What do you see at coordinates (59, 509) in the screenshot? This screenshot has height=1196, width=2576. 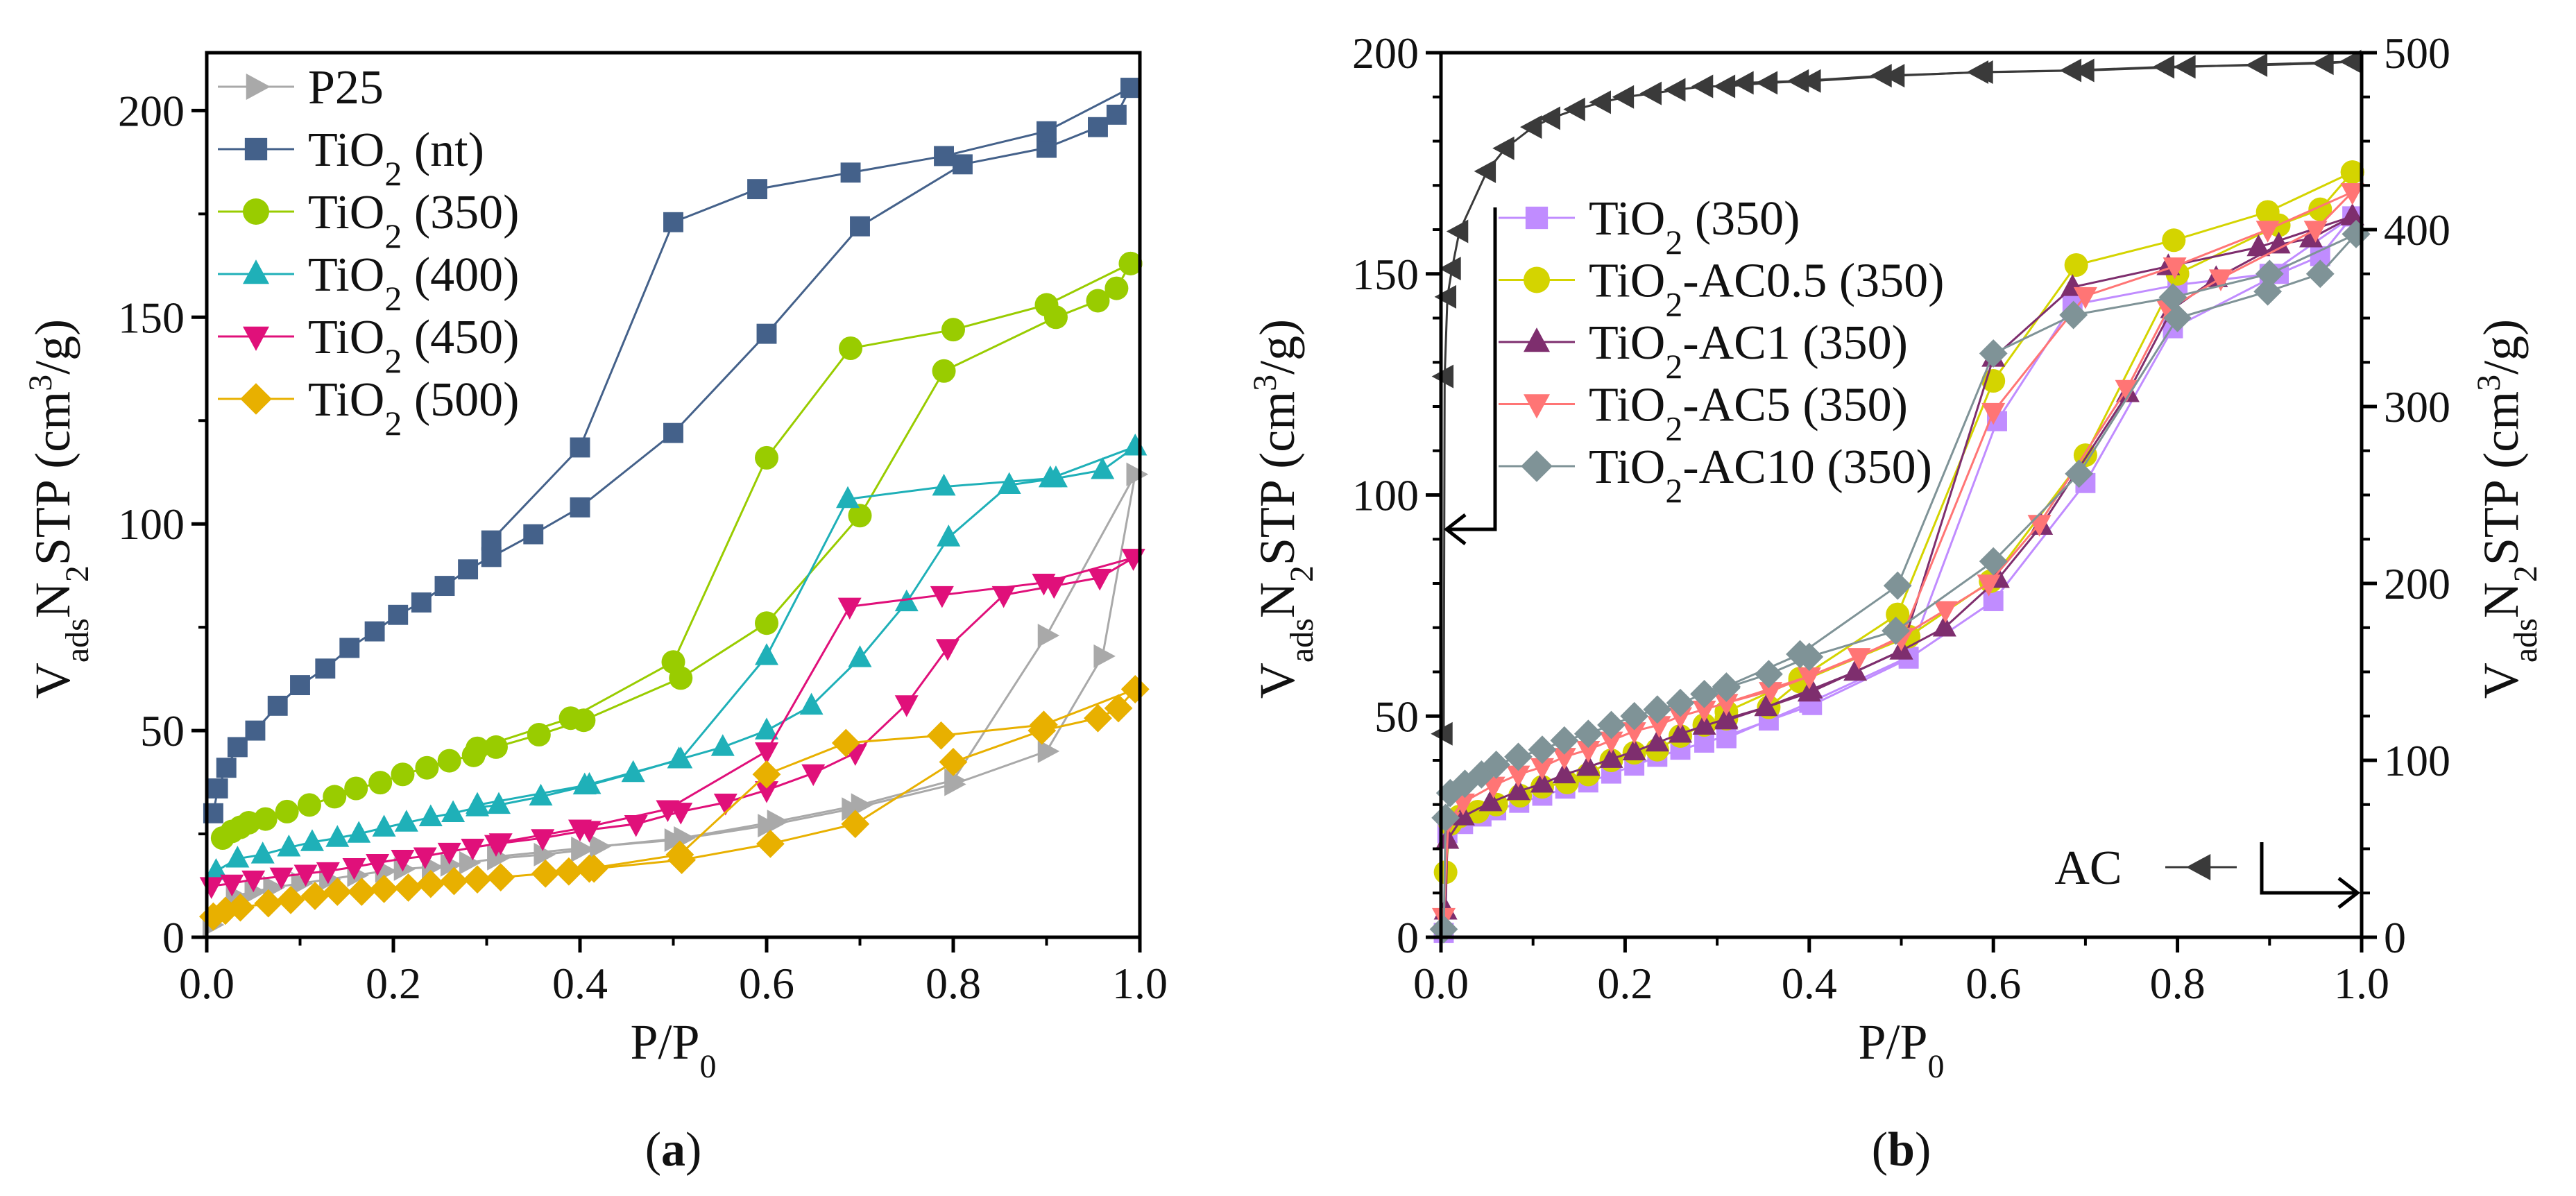 I see `y-axis-label: VadsN2STP (cm3/g)` at bounding box center [59, 509].